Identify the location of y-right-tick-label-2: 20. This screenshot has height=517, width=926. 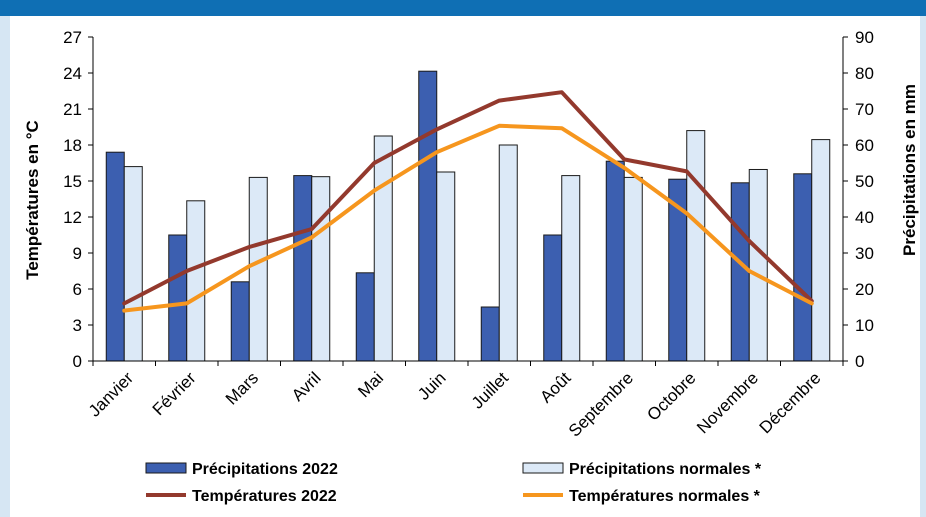
(864, 289).